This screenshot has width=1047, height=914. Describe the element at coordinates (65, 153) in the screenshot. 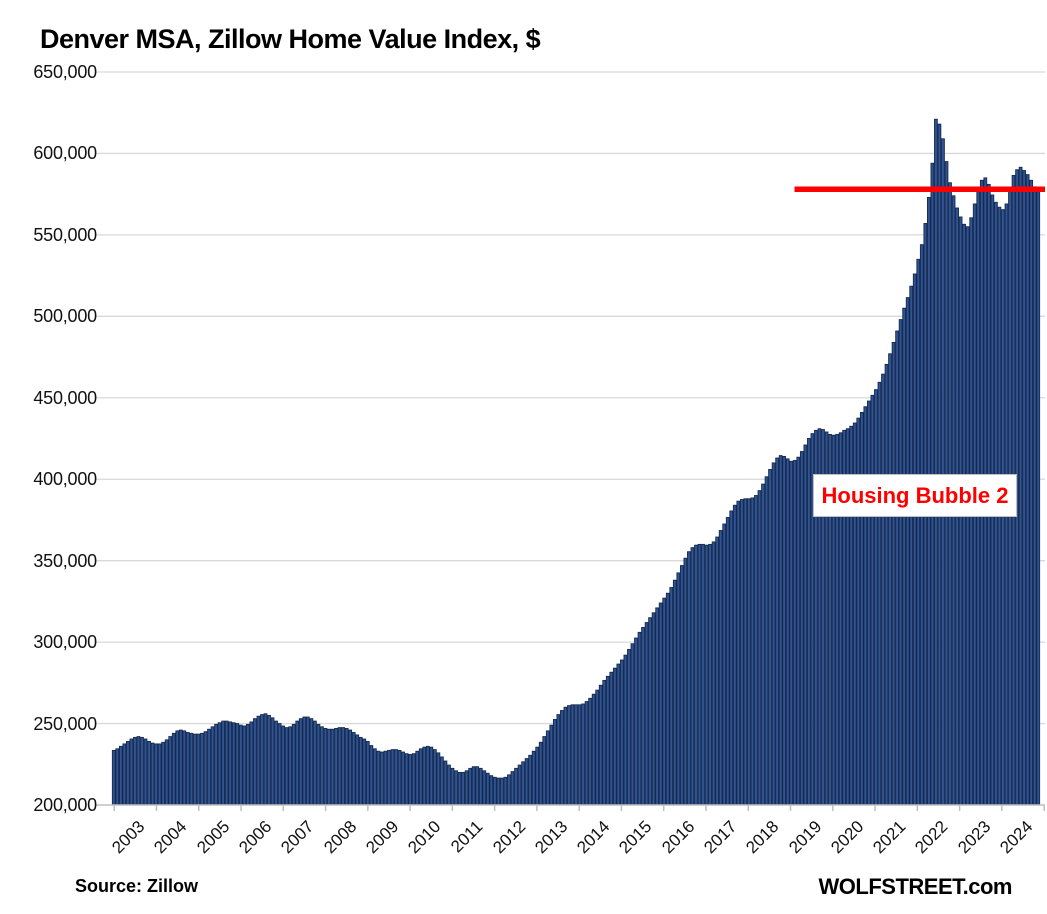

I see `y-tick-label: 600,000` at that location.